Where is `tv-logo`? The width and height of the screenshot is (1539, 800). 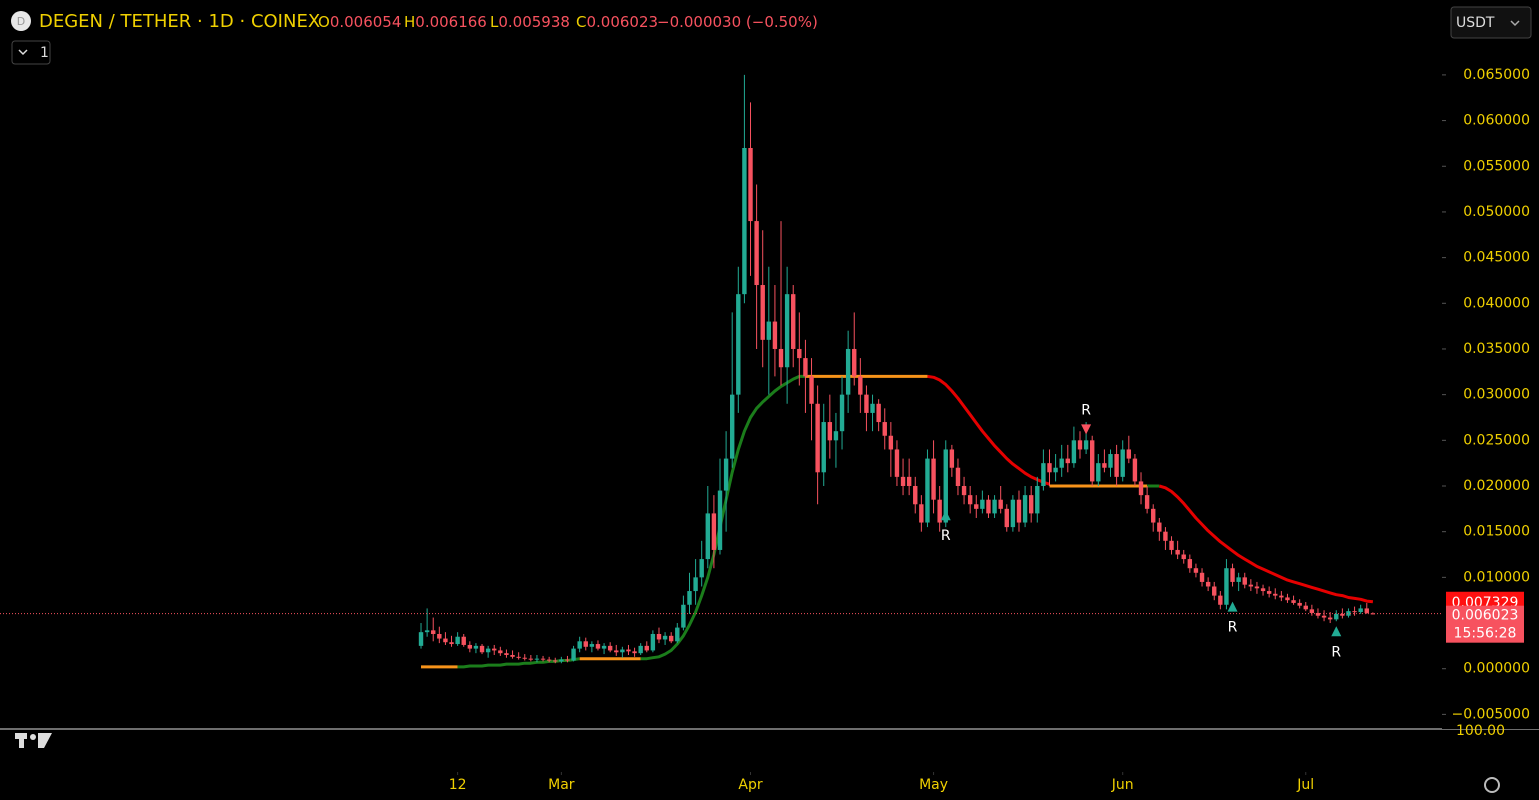
tv-logo is located at coordinates (33, 740).